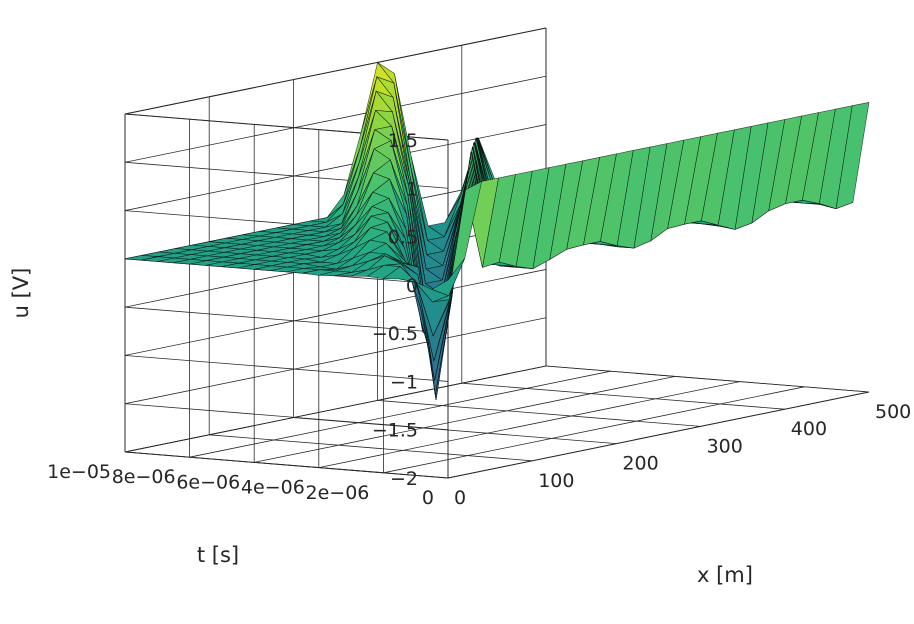 The width and height of the screenshot is (914, 624). I want to click on x-tick-label: 100, so click(556, 481).